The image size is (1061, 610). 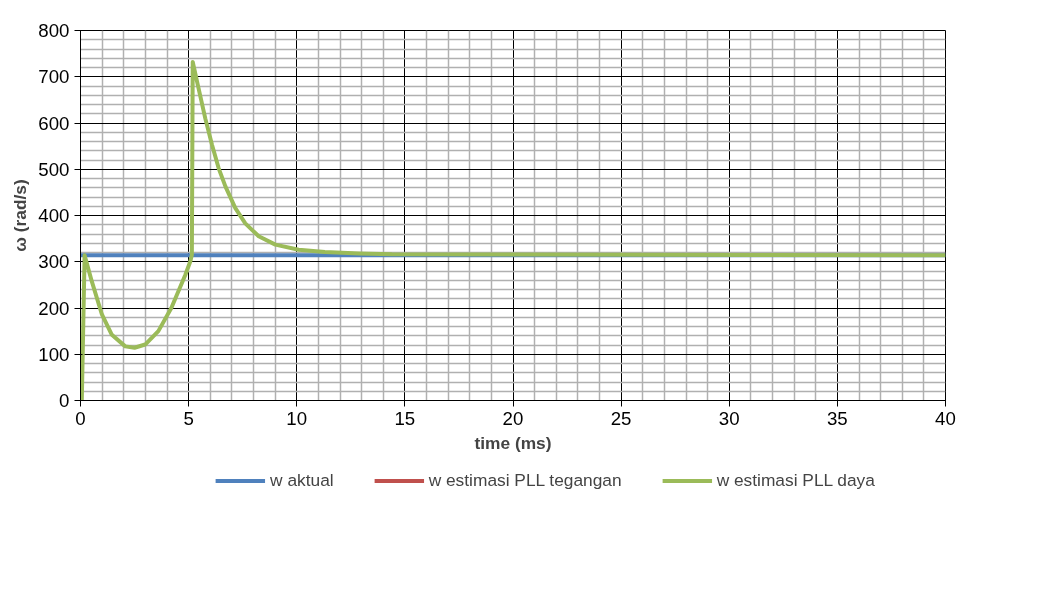 I want to click on x-tick-label: 30, so click(x=729, y=418).